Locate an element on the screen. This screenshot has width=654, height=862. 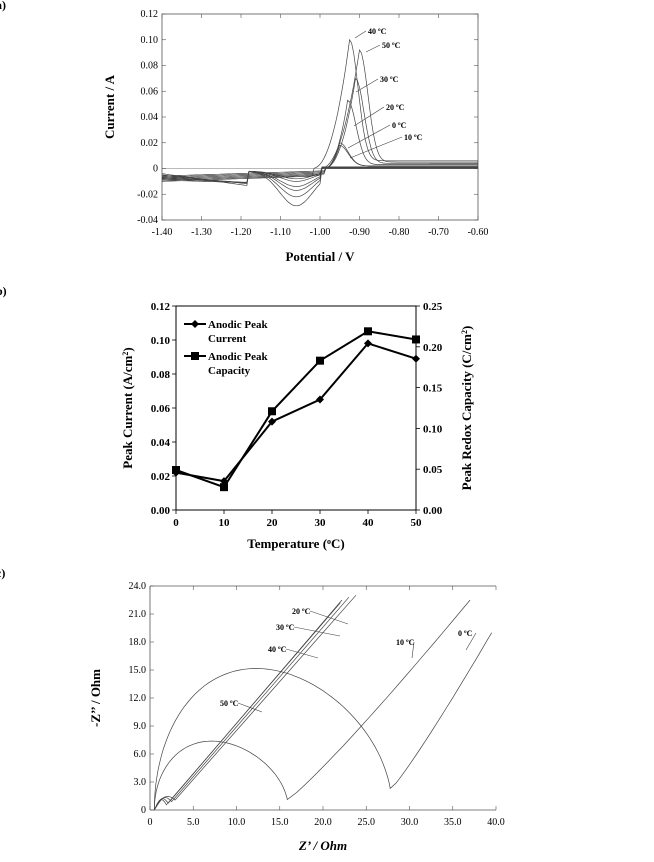
temp-y2-tick-label: 0.10 is located at coordinates (433, 429).